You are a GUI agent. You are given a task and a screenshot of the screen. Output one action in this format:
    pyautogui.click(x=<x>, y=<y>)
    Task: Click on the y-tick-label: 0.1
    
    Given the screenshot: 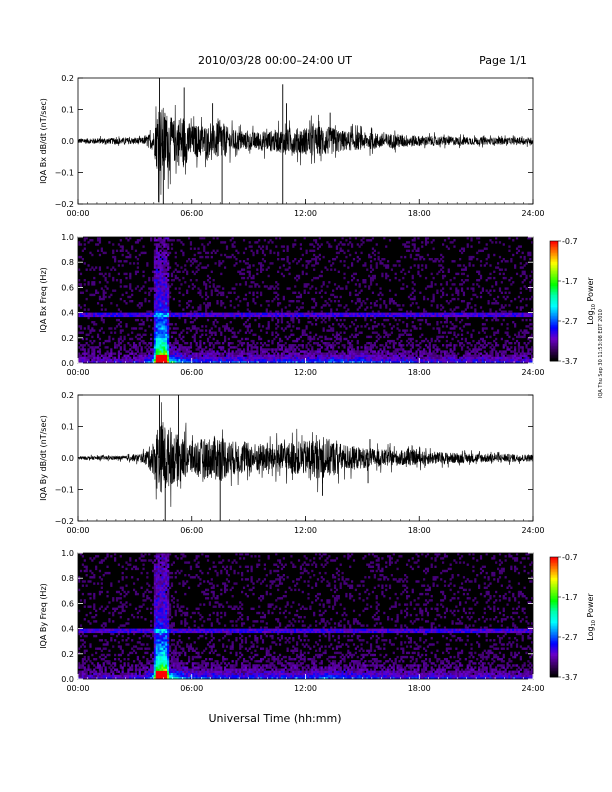 What is the action you would take?
    pyautogui.click(x=67, y=427)
    